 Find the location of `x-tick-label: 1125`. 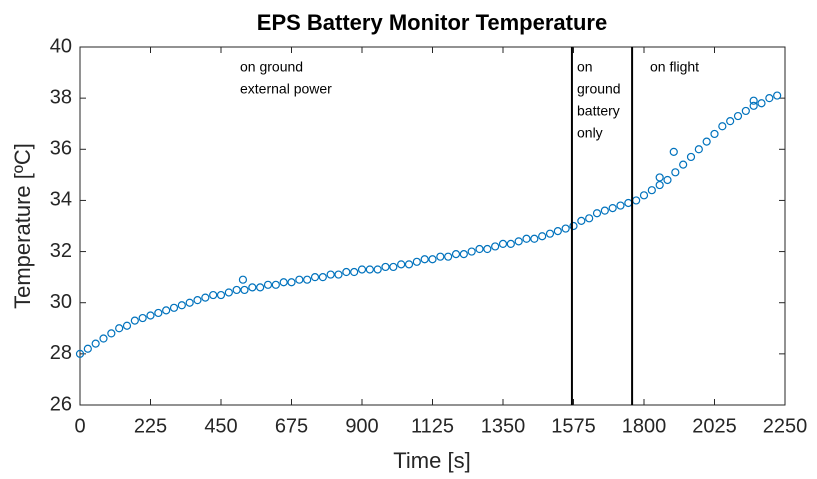

x-tick-label: 1125 is located at coordinates (432, 426).